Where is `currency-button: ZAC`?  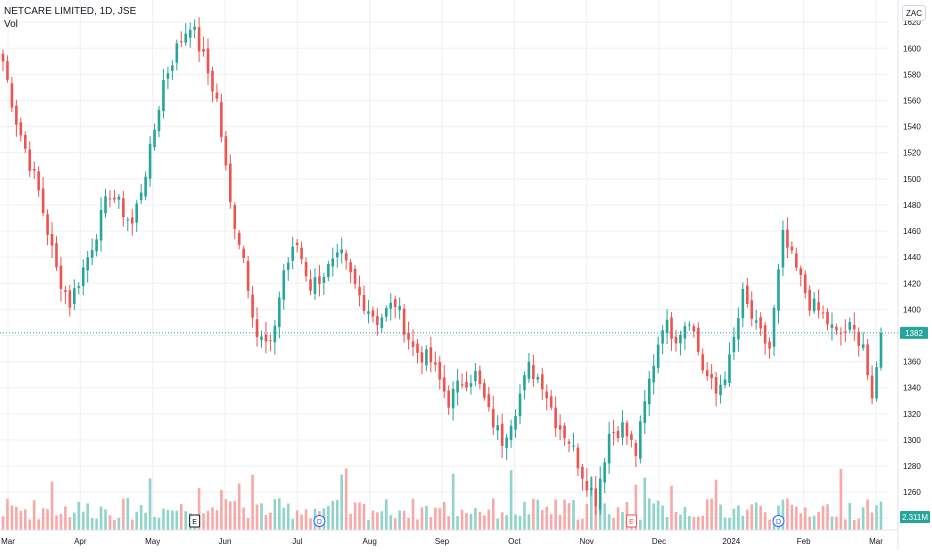 currency-button: ZAC is located at coordinates (914, 13).